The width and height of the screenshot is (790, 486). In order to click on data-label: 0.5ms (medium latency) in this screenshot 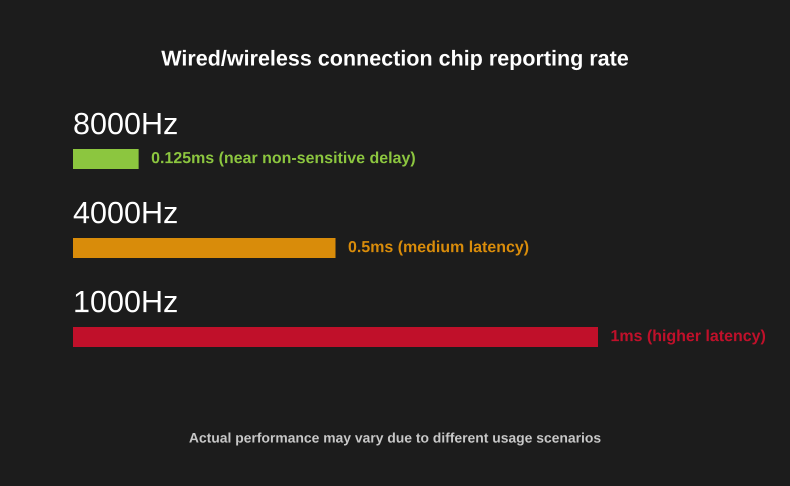, I will do `click(438, 248)`.